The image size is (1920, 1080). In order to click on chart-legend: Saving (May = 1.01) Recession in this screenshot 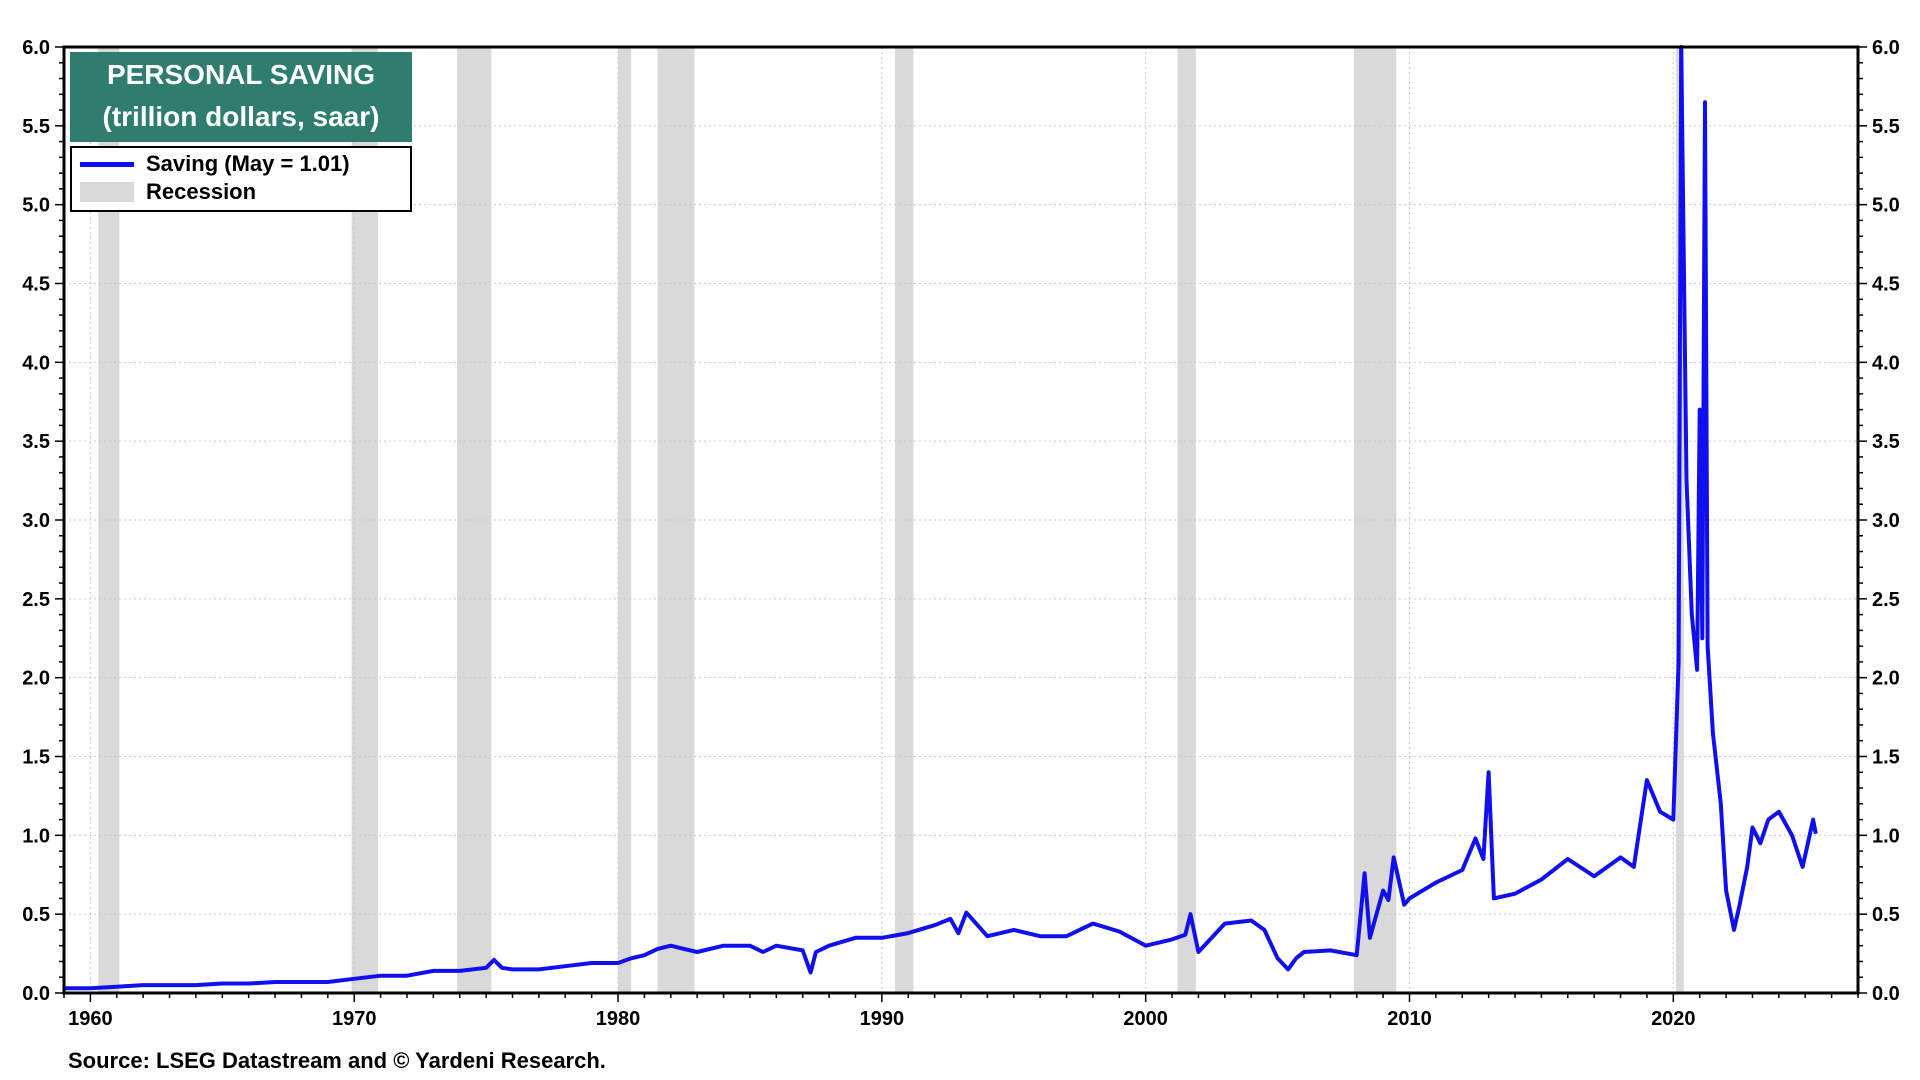, I will do `click(241, 179)`.